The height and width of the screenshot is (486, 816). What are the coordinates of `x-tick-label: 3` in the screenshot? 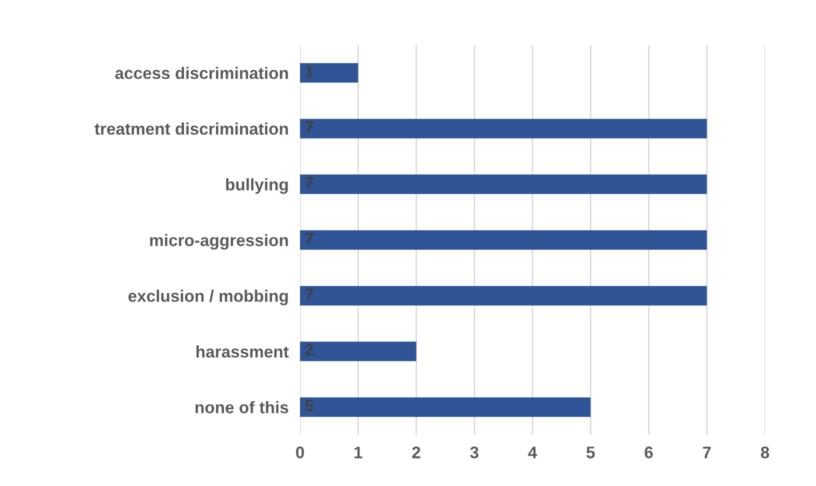 It's located at (474, 452).